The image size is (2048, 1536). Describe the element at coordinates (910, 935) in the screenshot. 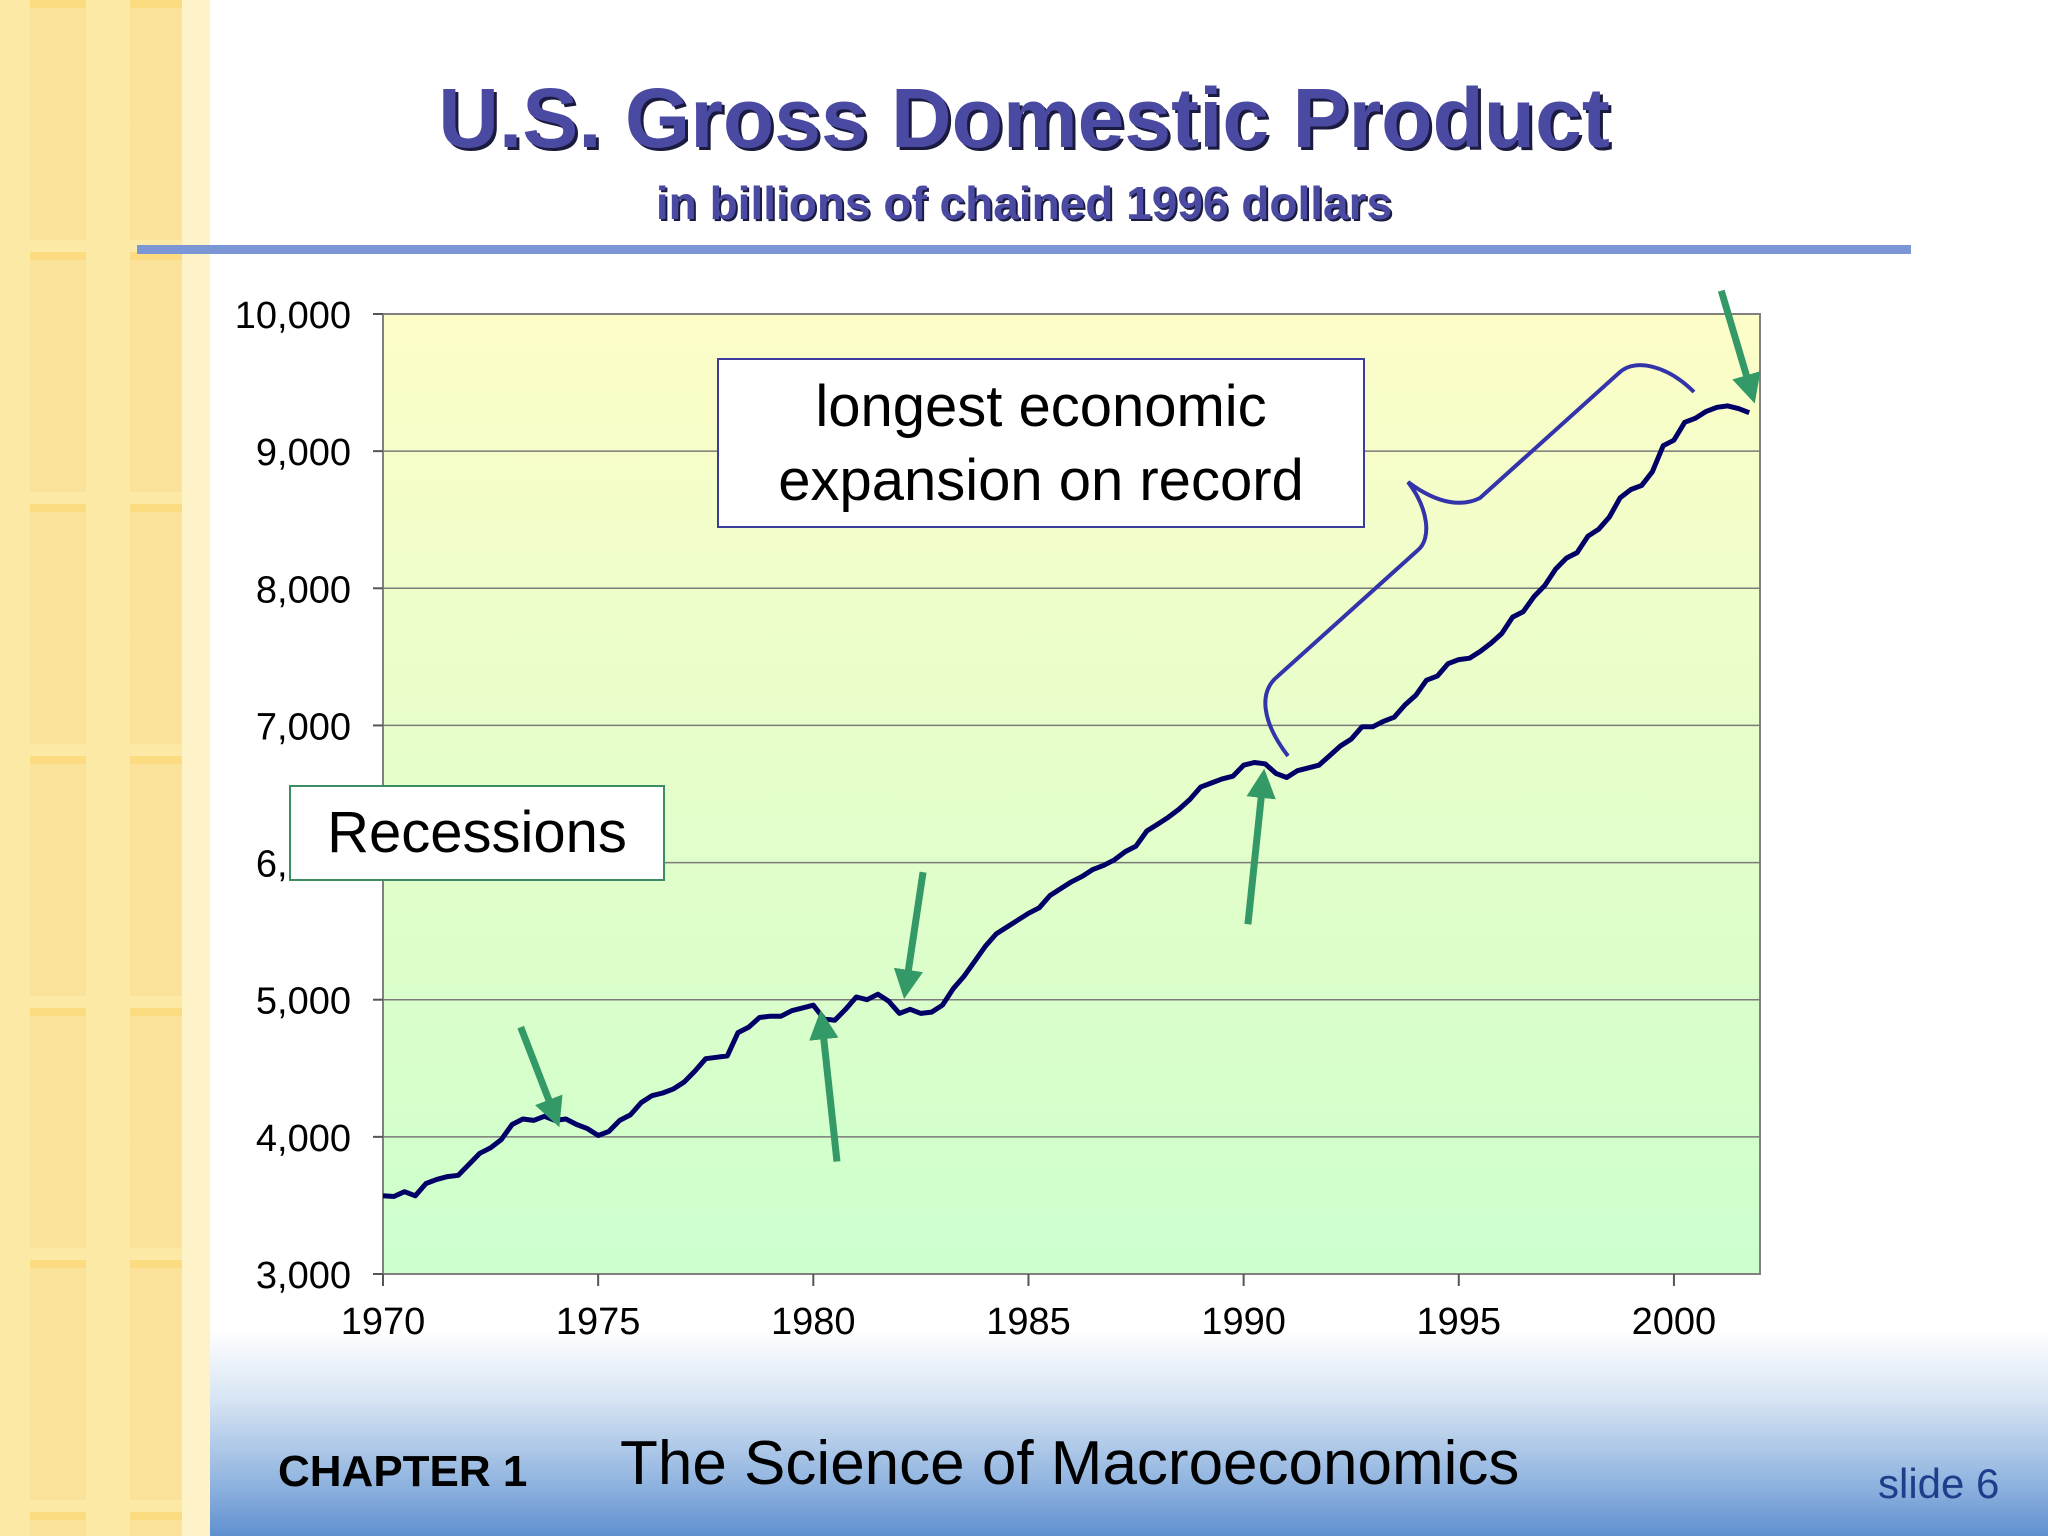

I see `recession-arrow-1982` at that location.